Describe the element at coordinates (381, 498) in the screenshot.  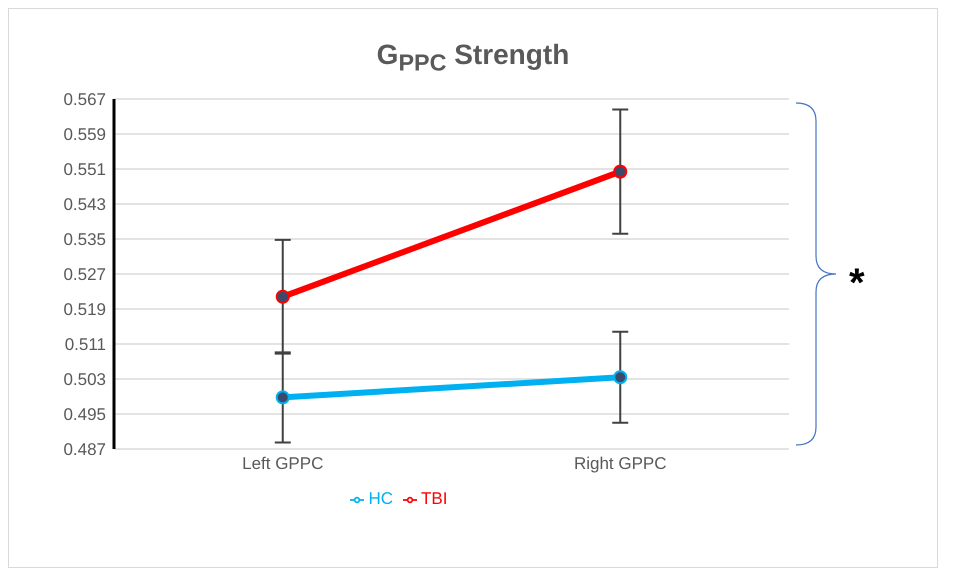
I see `legend-label: HC` at that location.